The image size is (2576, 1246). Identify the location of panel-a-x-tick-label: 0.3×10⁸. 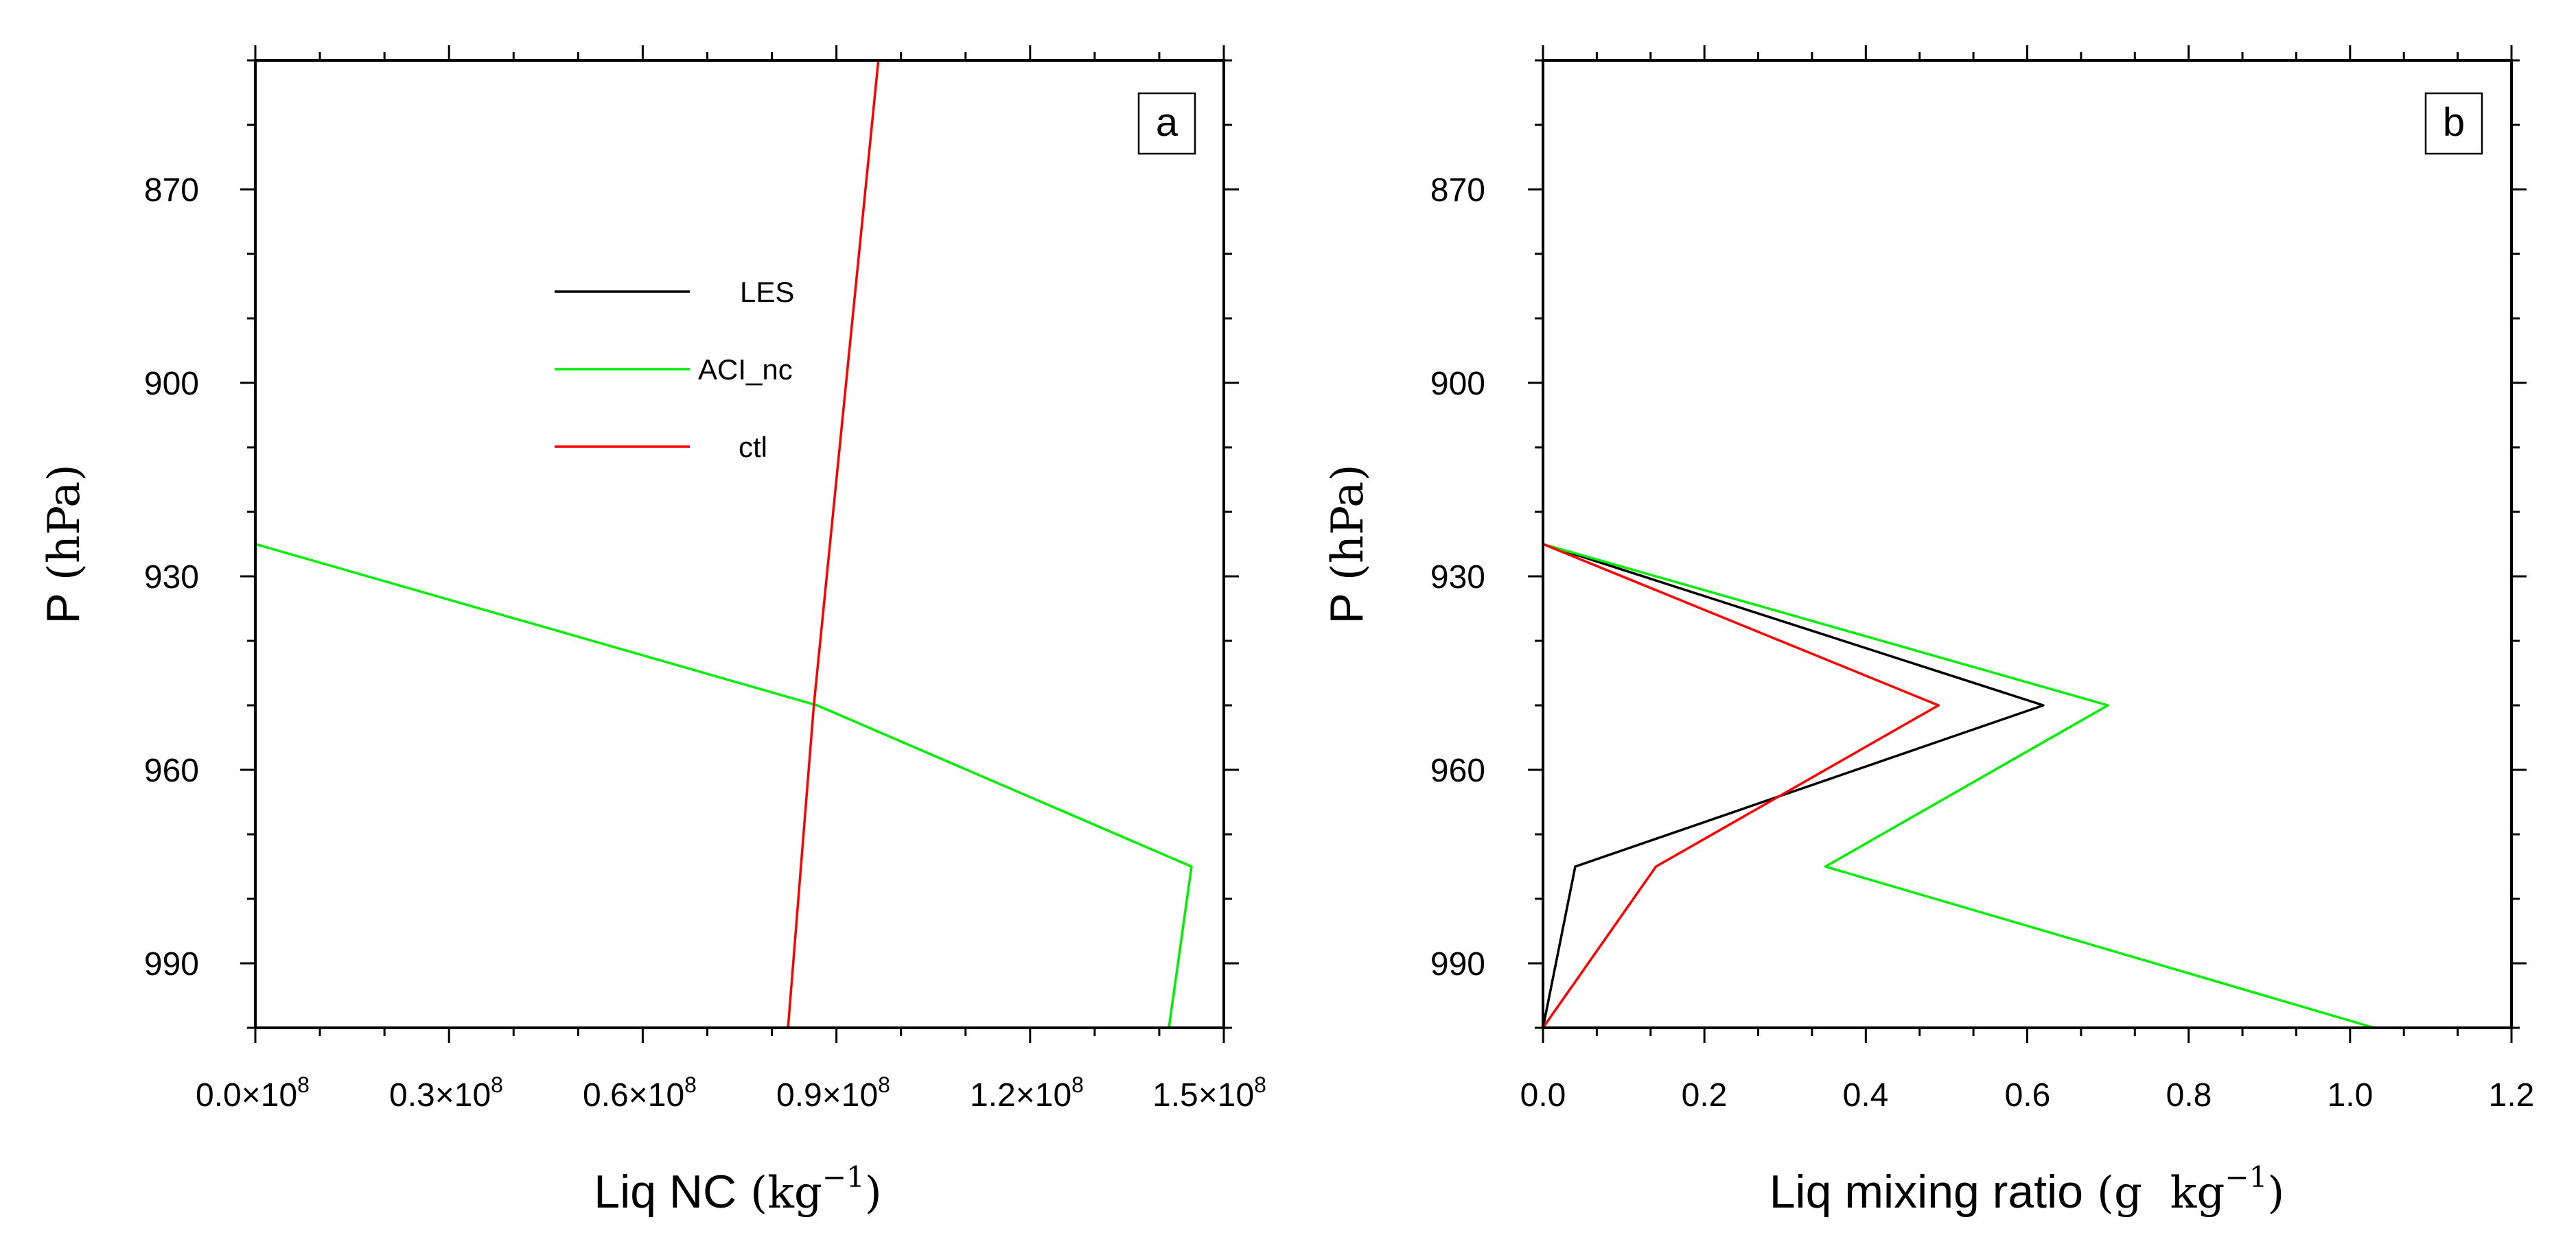
(446, 1093).